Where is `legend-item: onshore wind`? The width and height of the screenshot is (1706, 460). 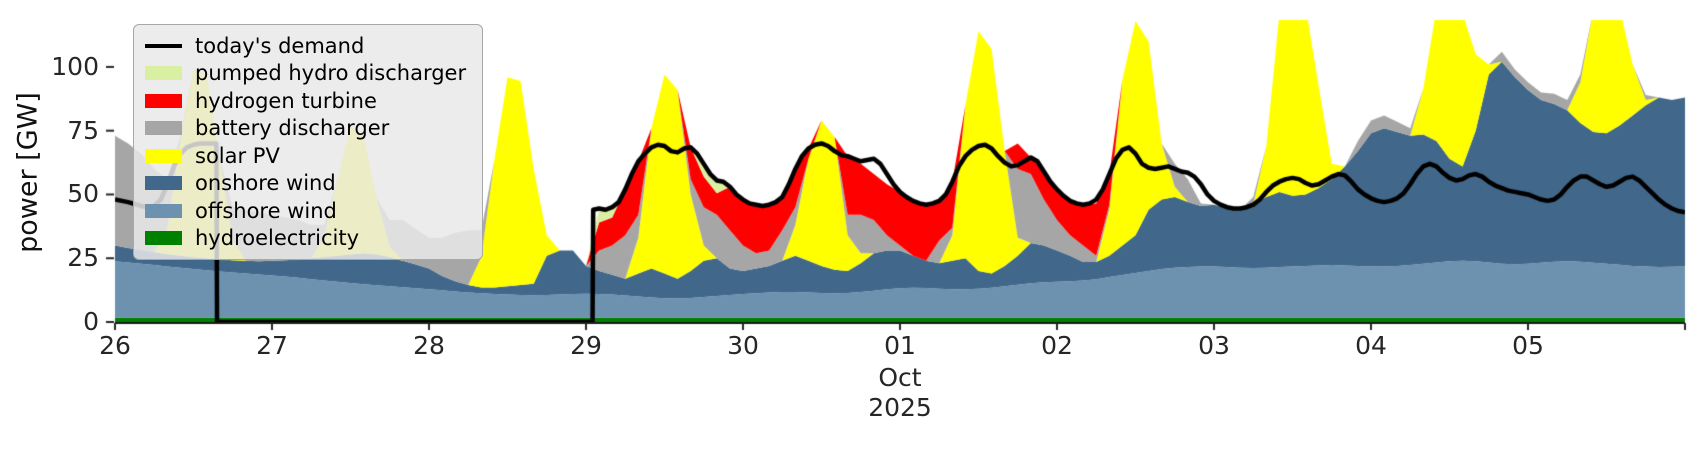 legend-item: onshore wind is located at coordinates (305, 184).